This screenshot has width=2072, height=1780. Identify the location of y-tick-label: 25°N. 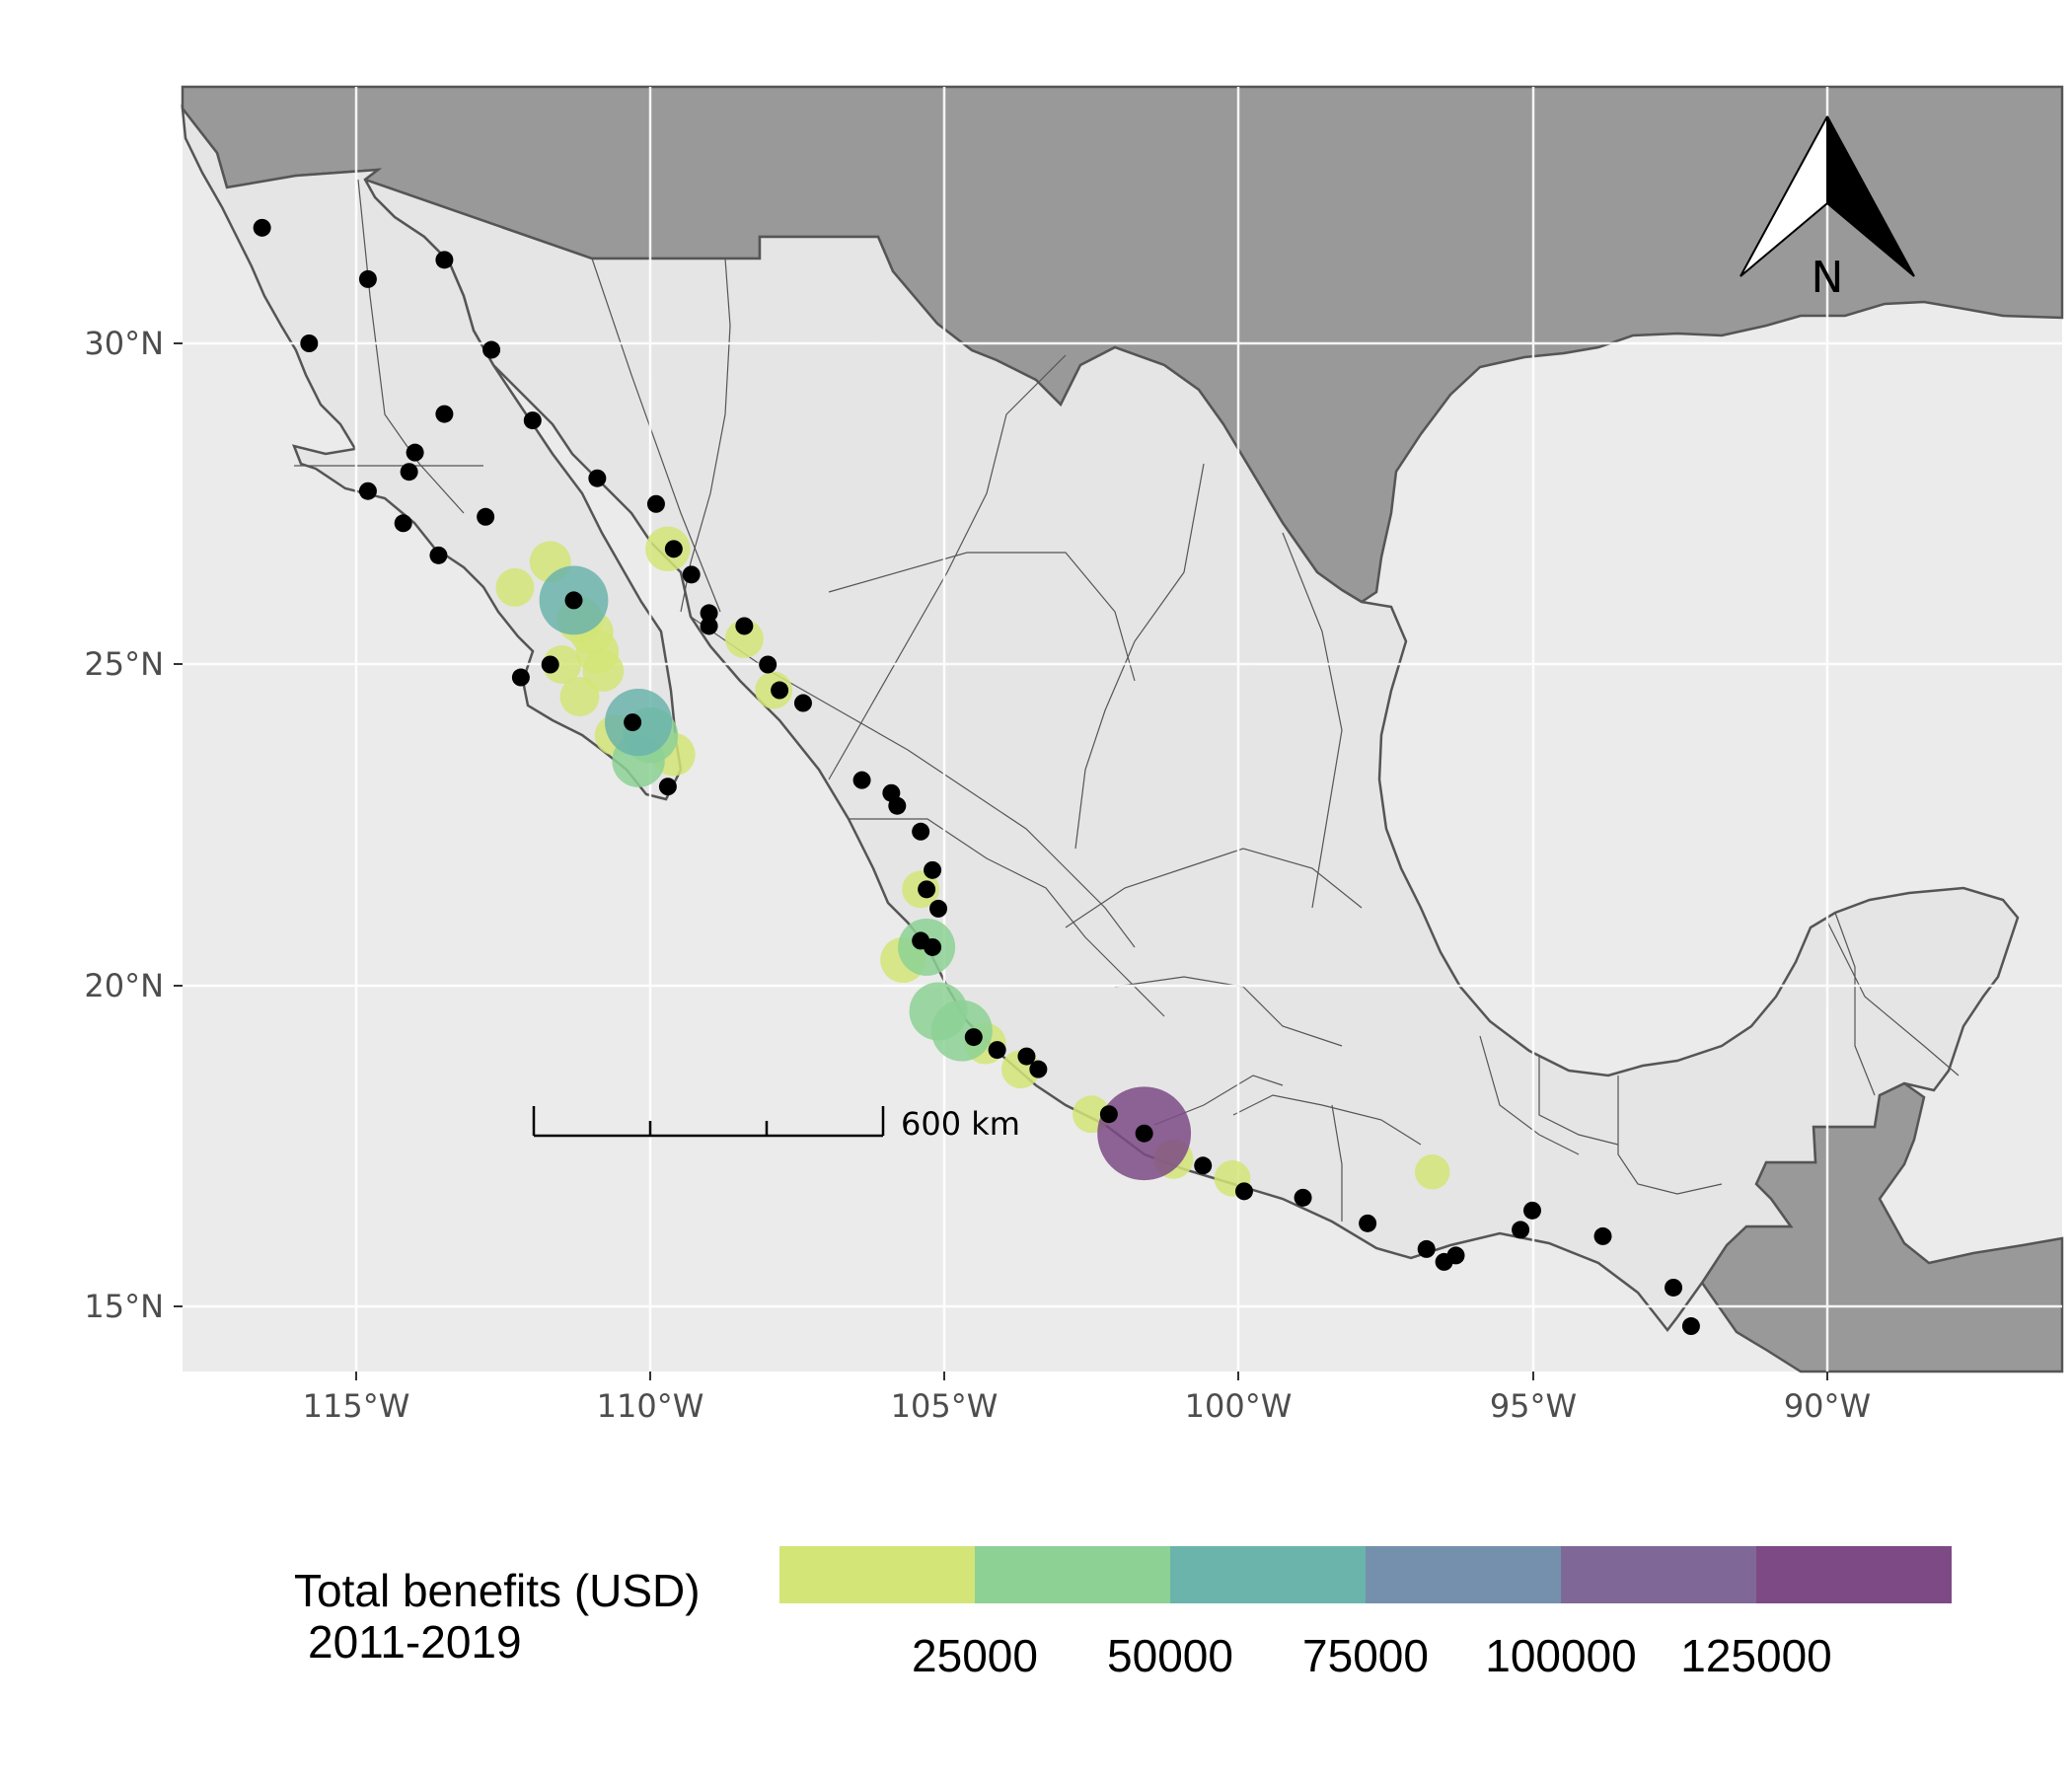
(124, 664).